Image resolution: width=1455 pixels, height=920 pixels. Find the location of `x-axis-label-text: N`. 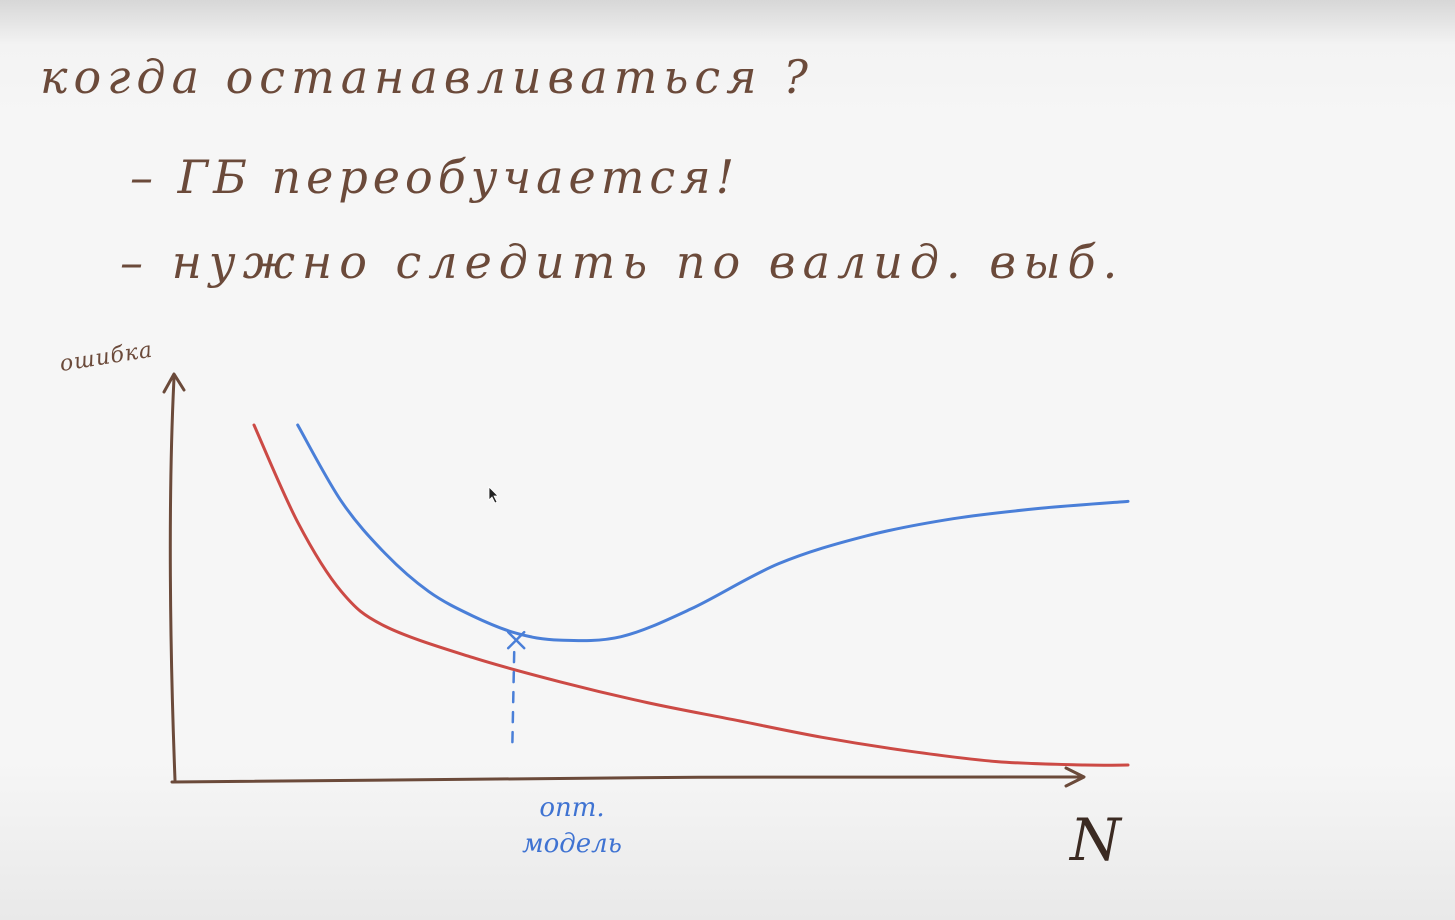

x-axis-label-text: N is located at coordinates (1095, 840).